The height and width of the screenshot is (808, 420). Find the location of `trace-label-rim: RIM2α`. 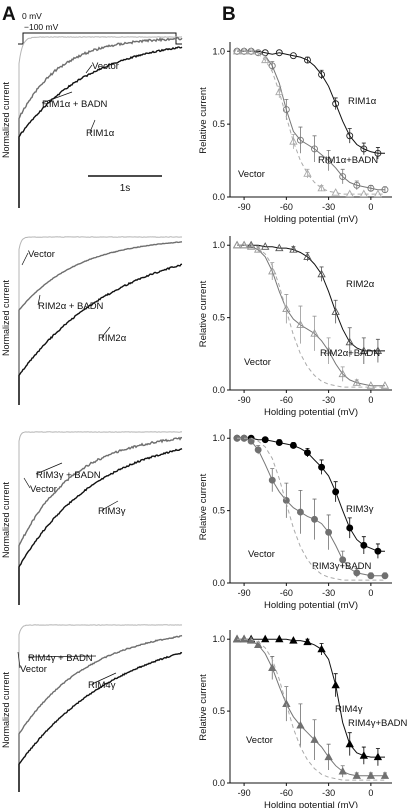

trace-label-rim: RIM2α is located at coordinates (112, 338).